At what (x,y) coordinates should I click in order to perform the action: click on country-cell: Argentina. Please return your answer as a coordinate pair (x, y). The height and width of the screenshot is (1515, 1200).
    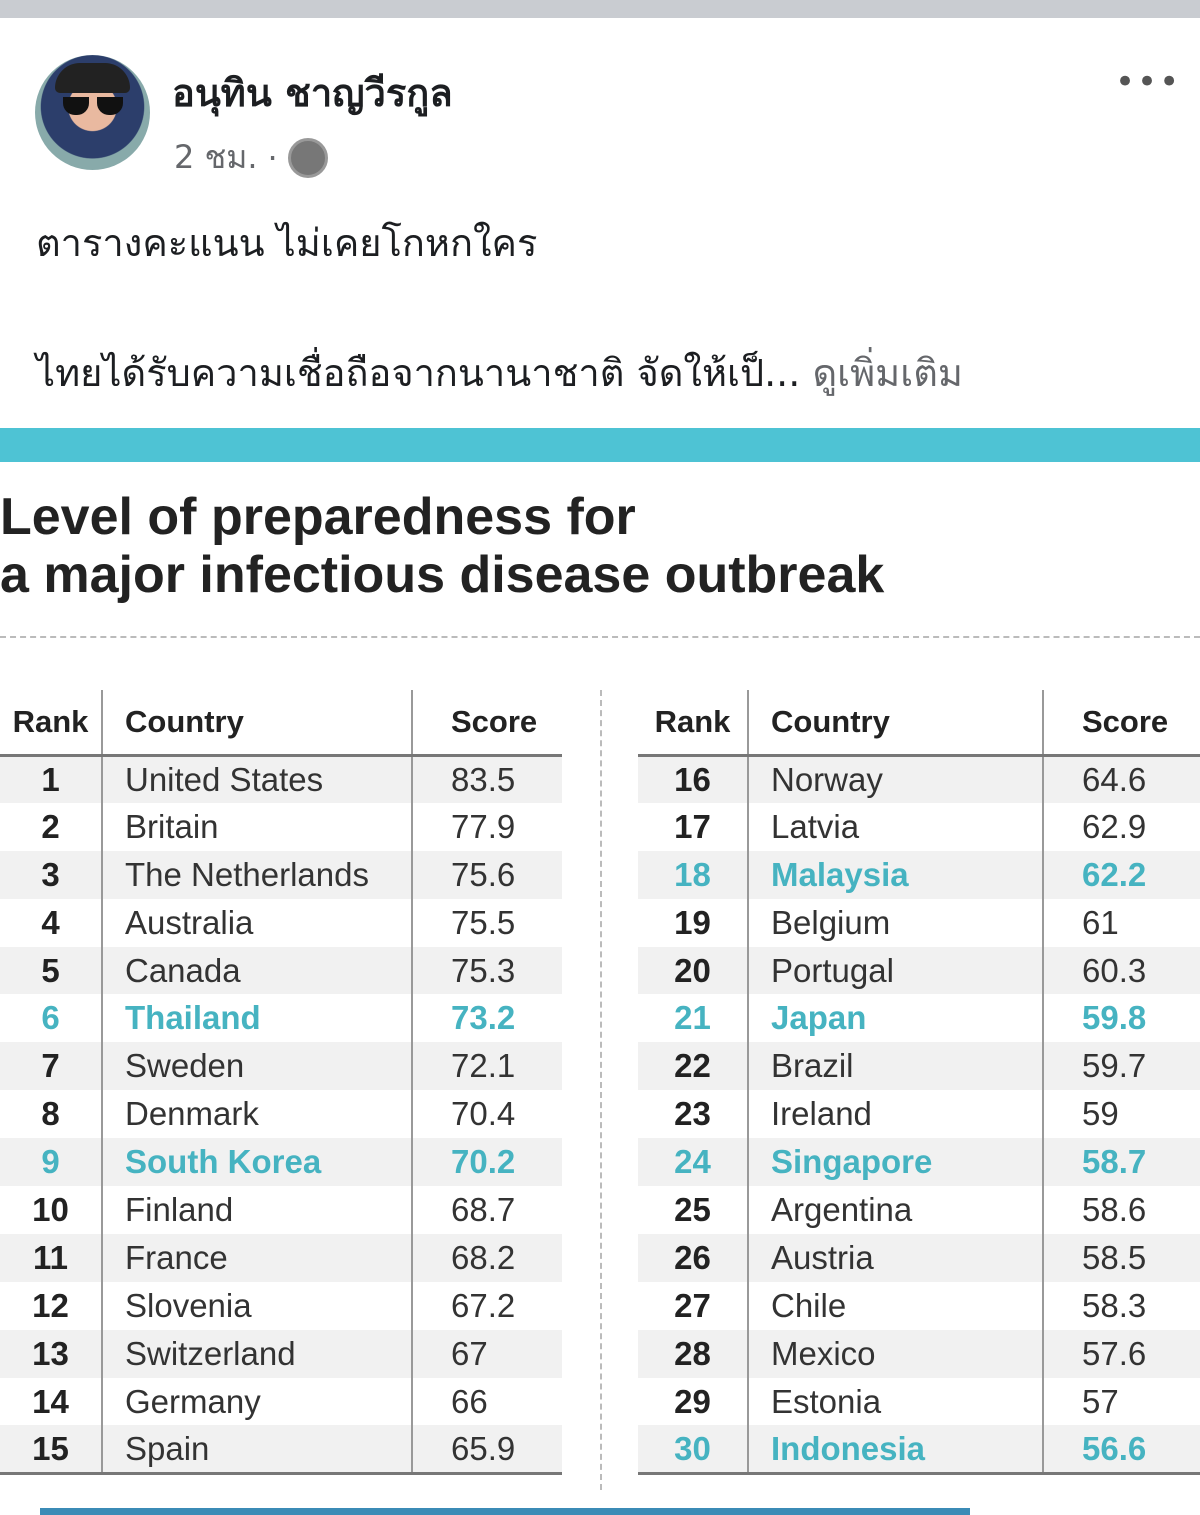
    Looking at the image, I should click on (895, 1210).